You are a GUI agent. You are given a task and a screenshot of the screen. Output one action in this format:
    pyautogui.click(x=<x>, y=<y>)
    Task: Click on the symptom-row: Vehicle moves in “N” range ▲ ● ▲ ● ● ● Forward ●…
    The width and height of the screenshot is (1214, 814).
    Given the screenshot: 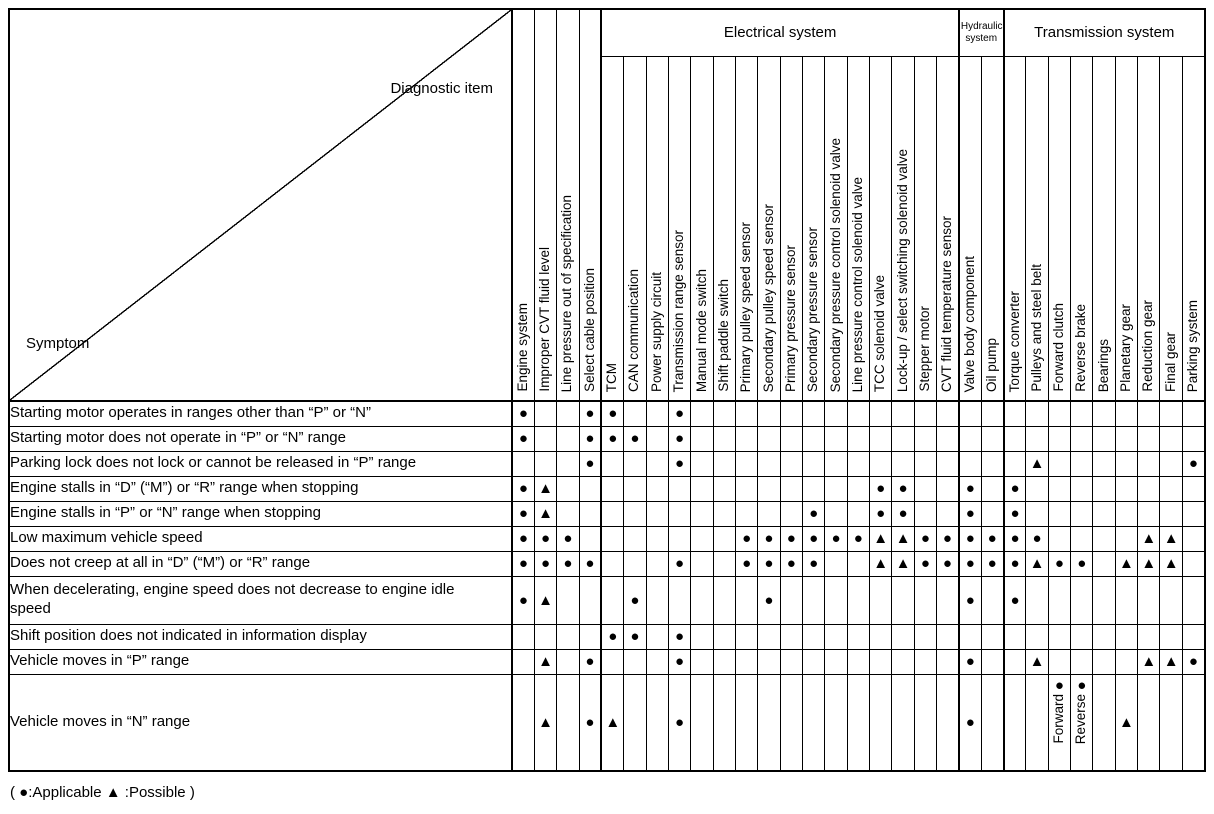 What is the action you would take?
    pyautogui.click(x=607, y=722)
    